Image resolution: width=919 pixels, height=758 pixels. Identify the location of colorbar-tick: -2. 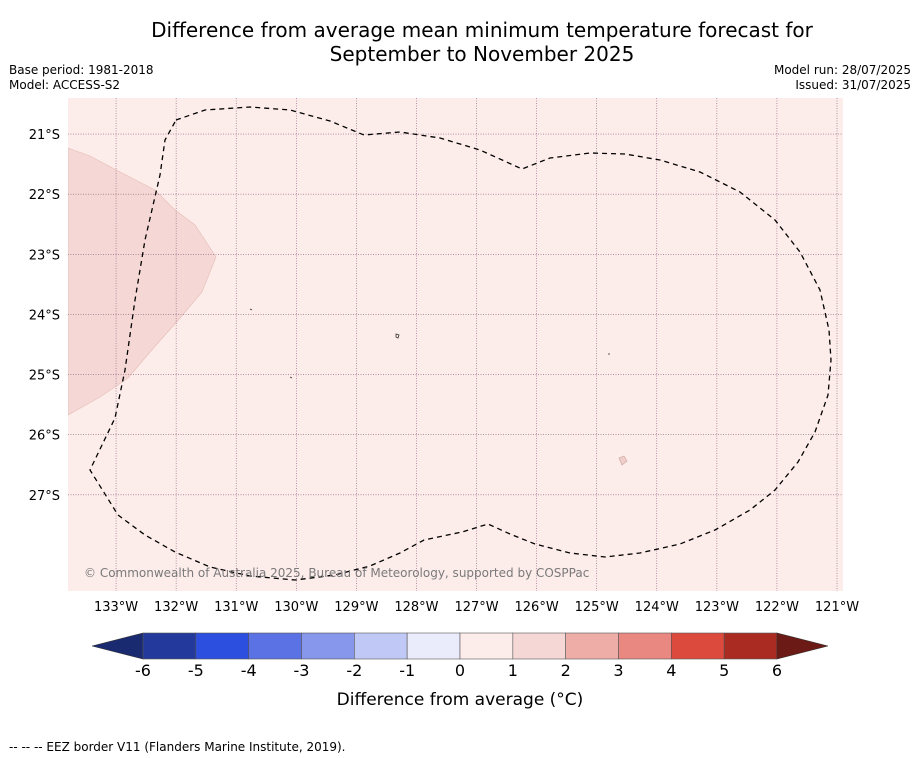
(354, 670).